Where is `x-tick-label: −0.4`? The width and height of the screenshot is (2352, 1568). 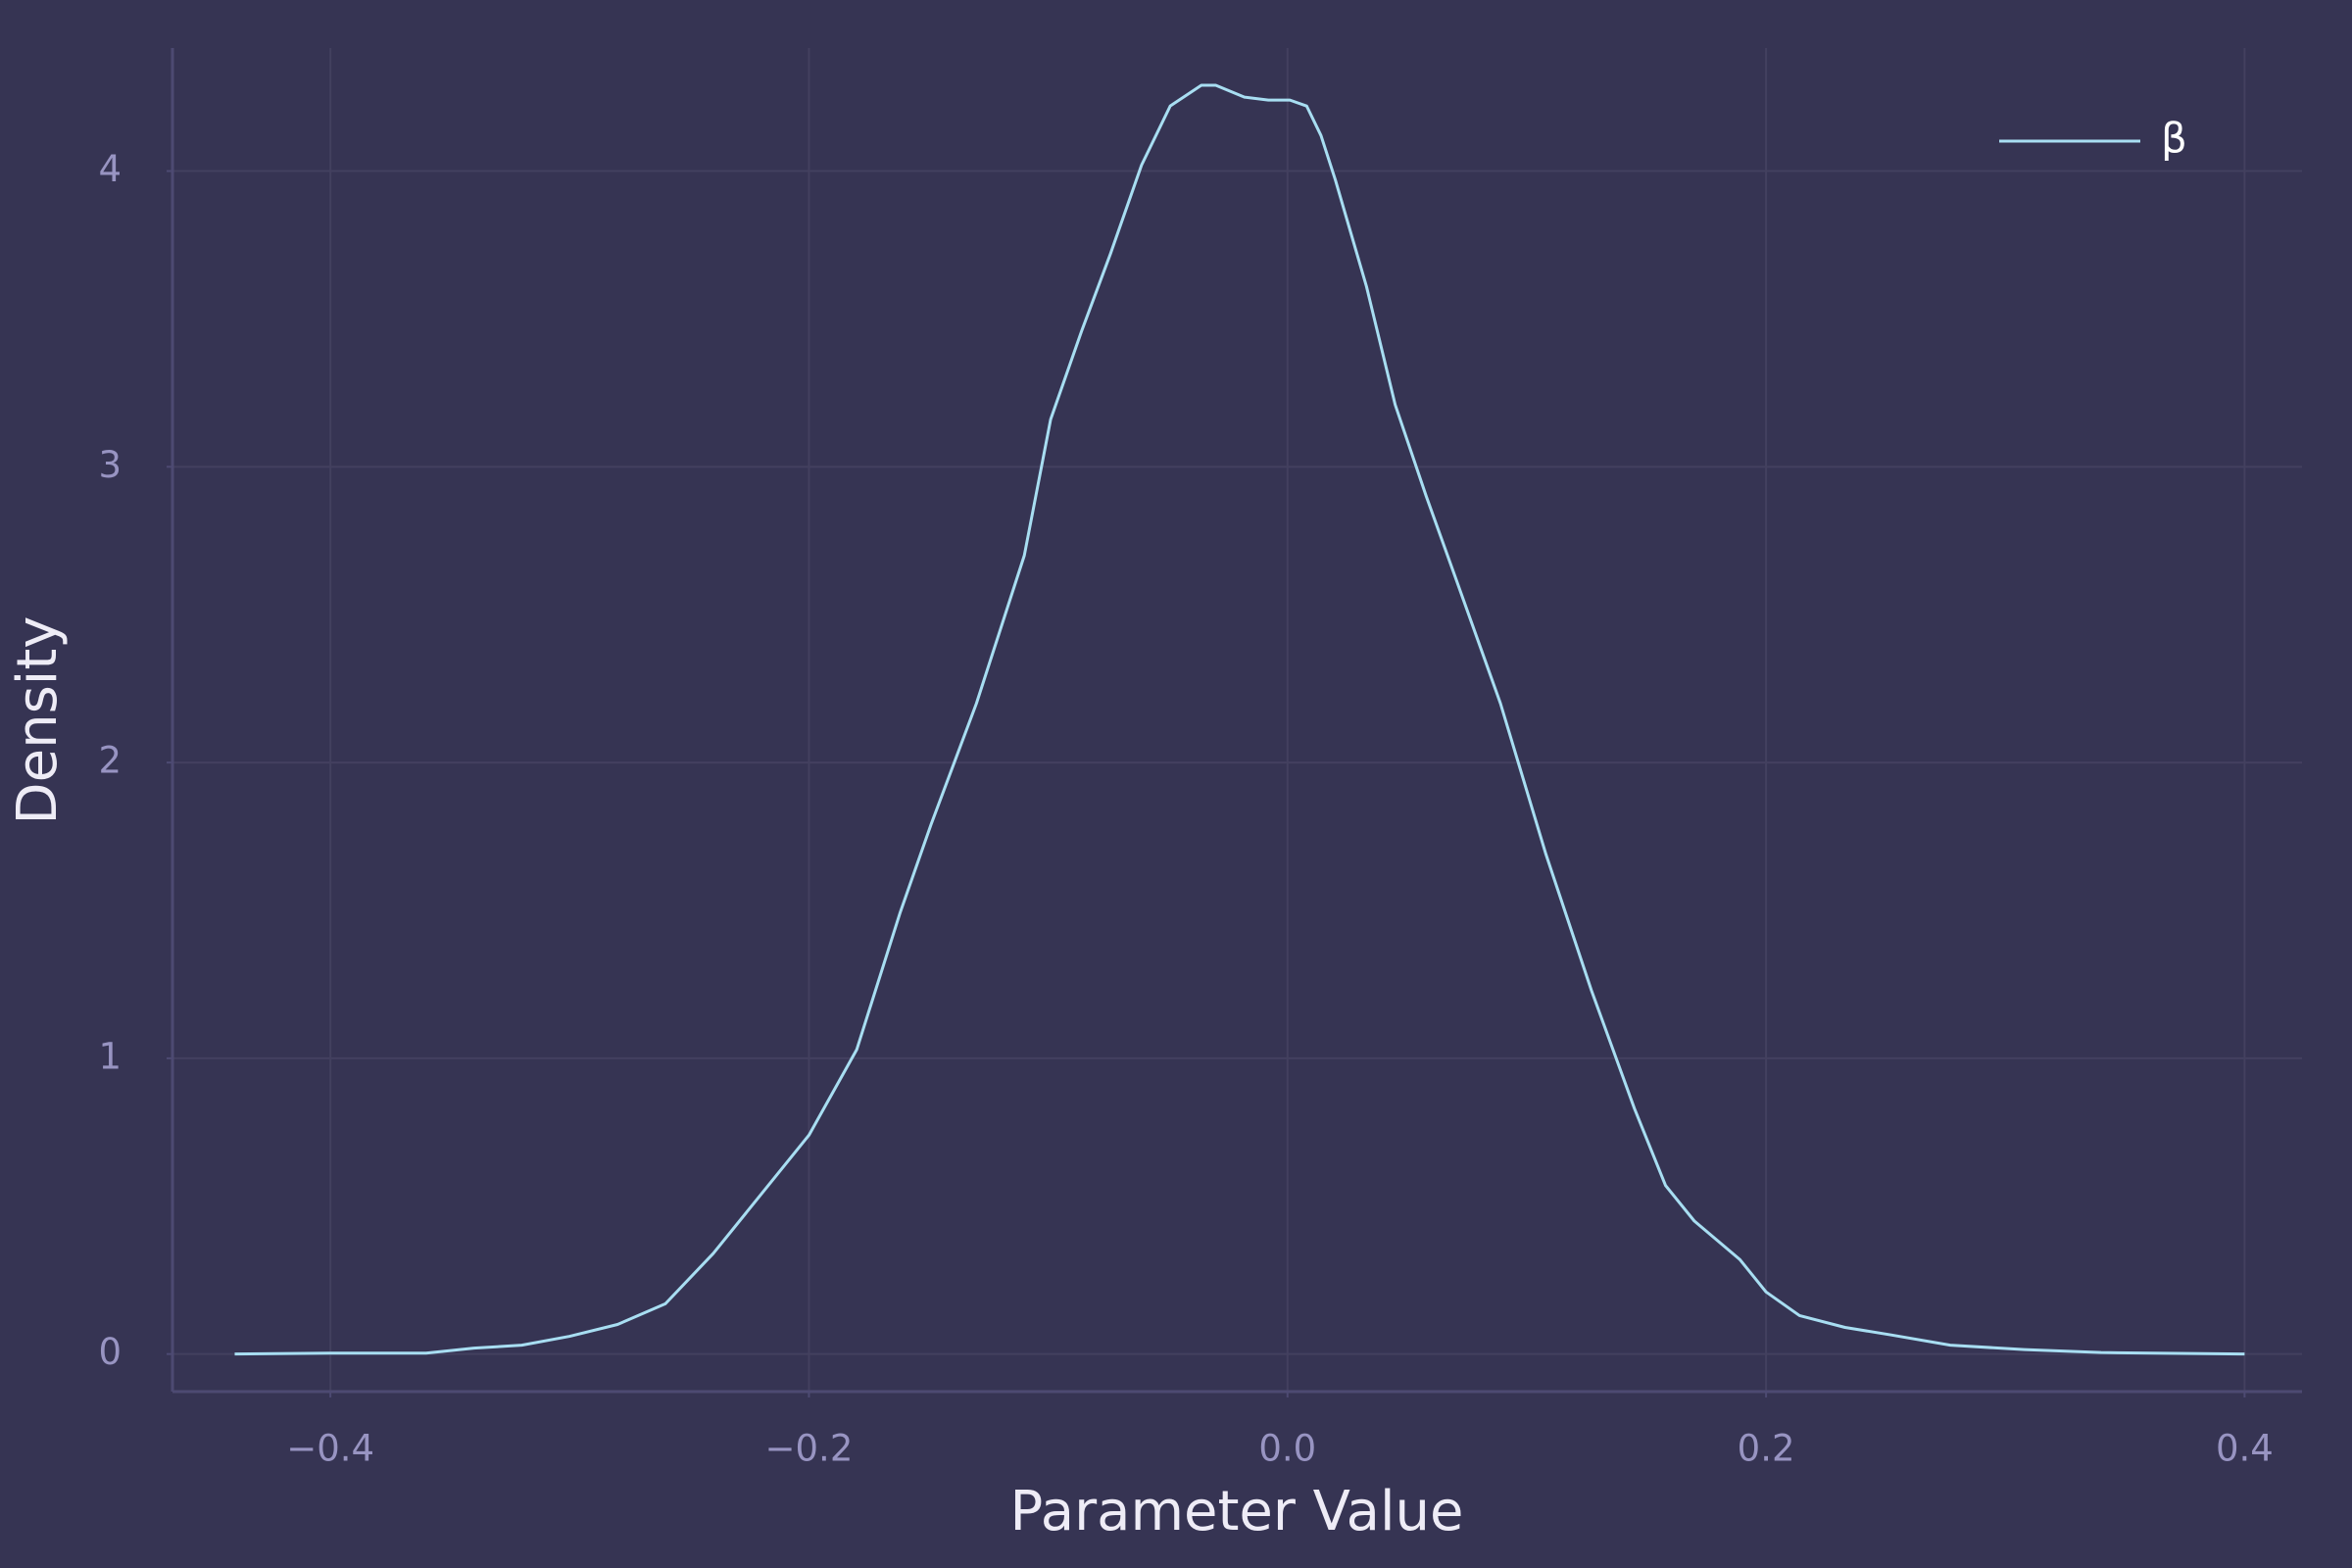
x-tick-label: −0.4 is located at coordinates (330, 1449).